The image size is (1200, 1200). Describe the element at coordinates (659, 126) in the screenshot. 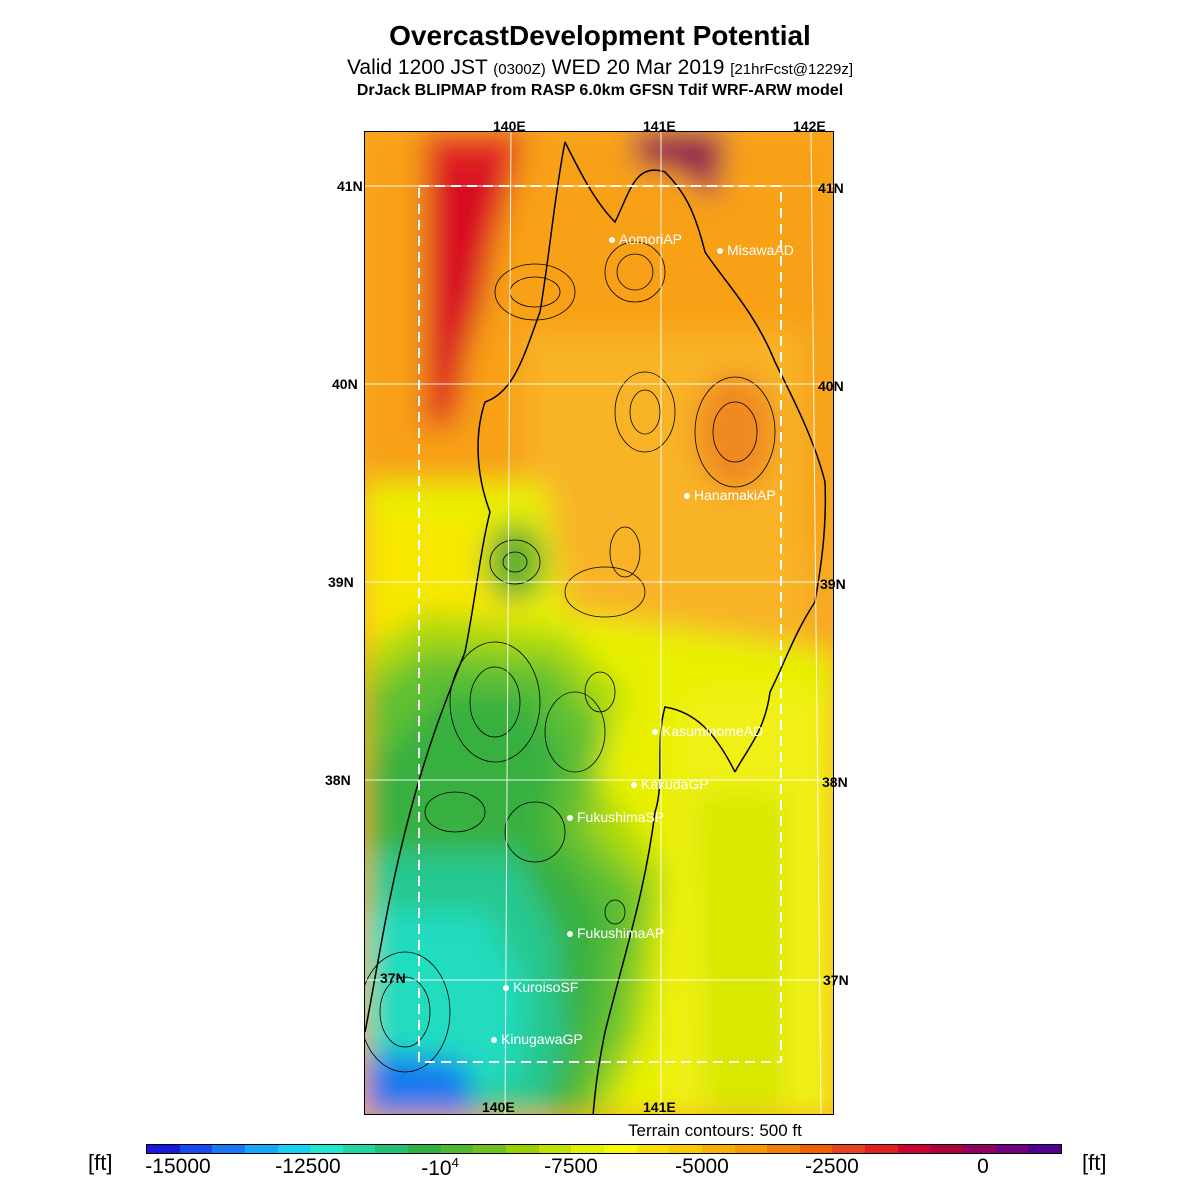

I see `lon-label-top: 141E` at that location.